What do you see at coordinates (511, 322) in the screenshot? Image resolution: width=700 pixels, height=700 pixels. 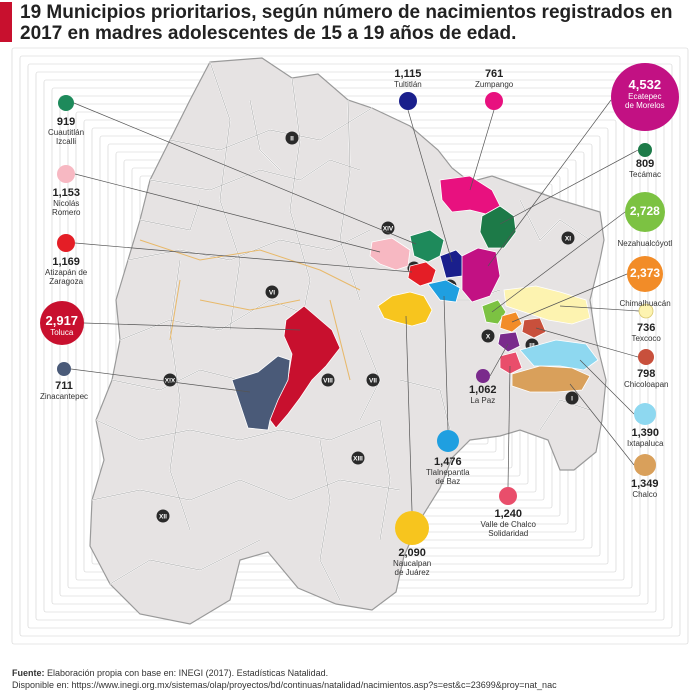 I see `municipality-chimalhuacan` at bounding box center [511, 322].